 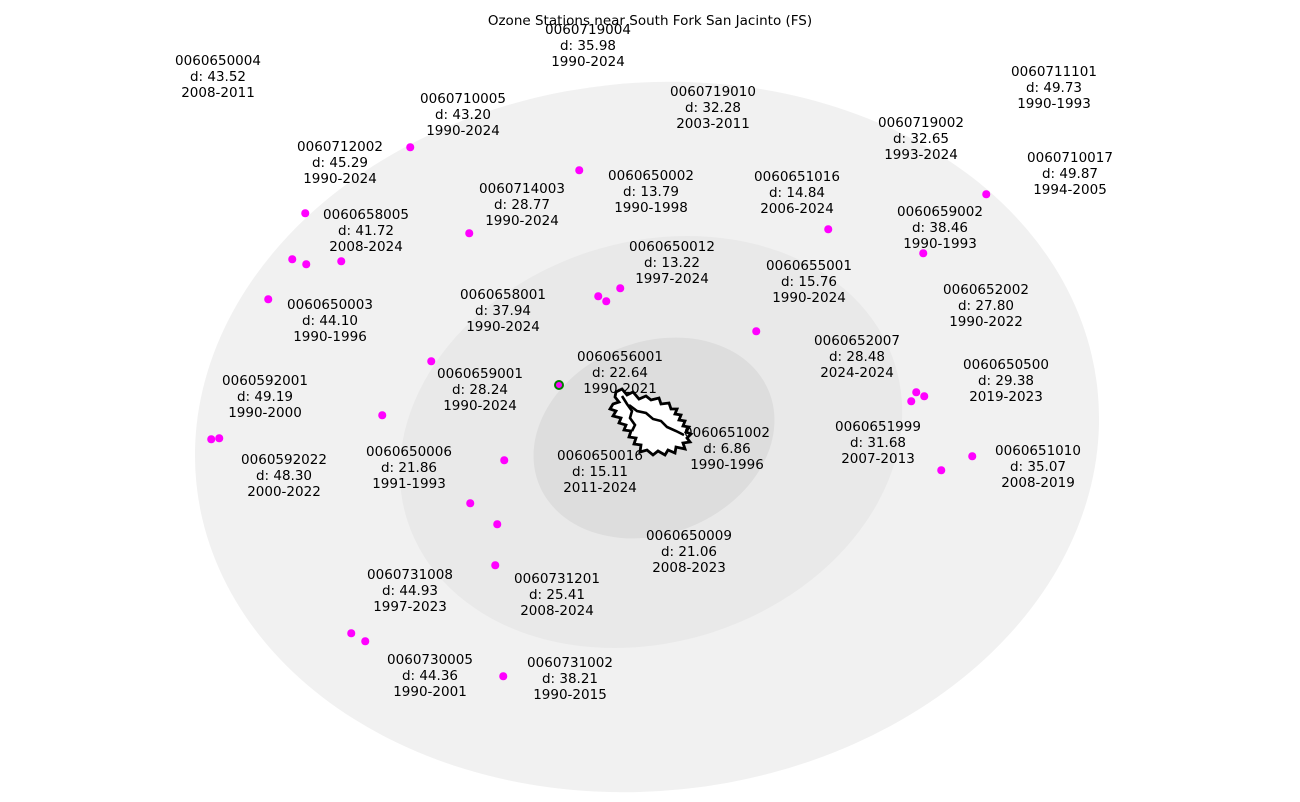 What do you see at coordinates (410, 607) in the screenshot?
I see `station-years: 1997-2023` at bounding box center [410, 607].